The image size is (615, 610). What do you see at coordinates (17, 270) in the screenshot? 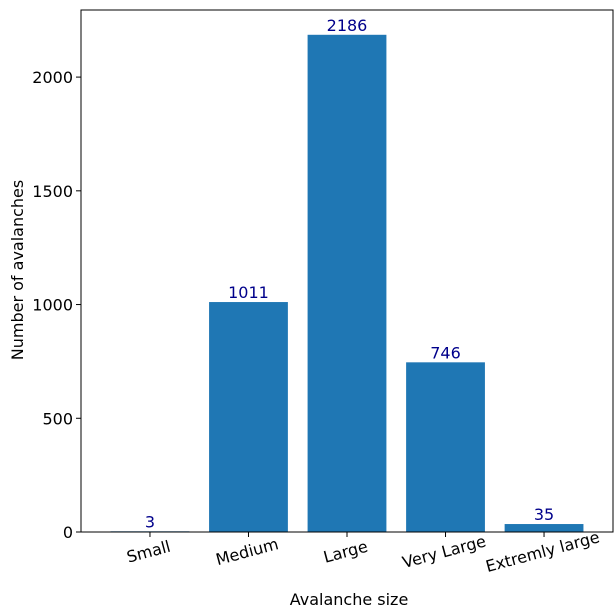
I see `y-axis-label: Number of avalanches` at bounding box center [17, 270].